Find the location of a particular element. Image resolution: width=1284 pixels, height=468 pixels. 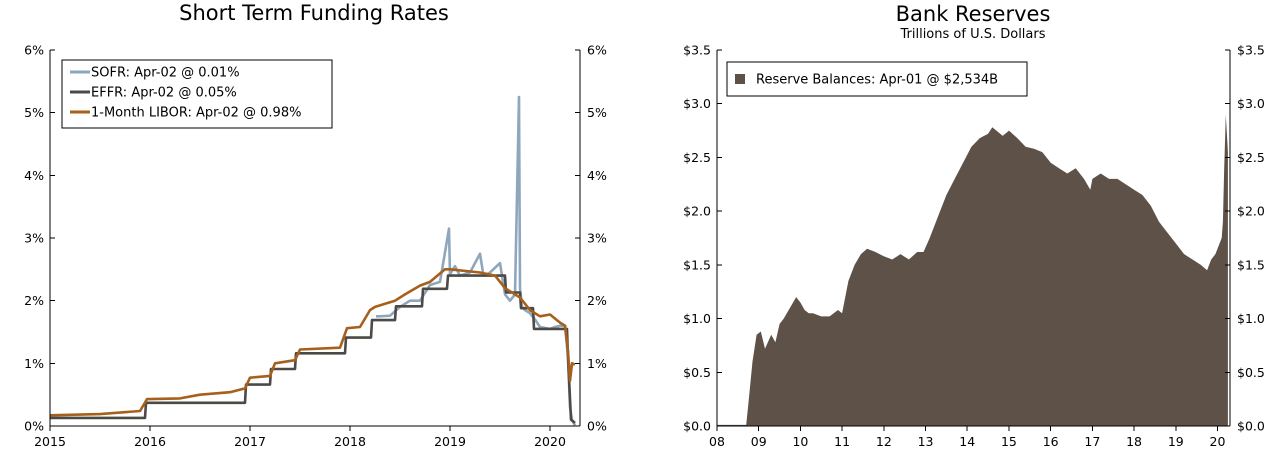

y-tick-label-right: $0.0 is located at coordinates (1251, 426).